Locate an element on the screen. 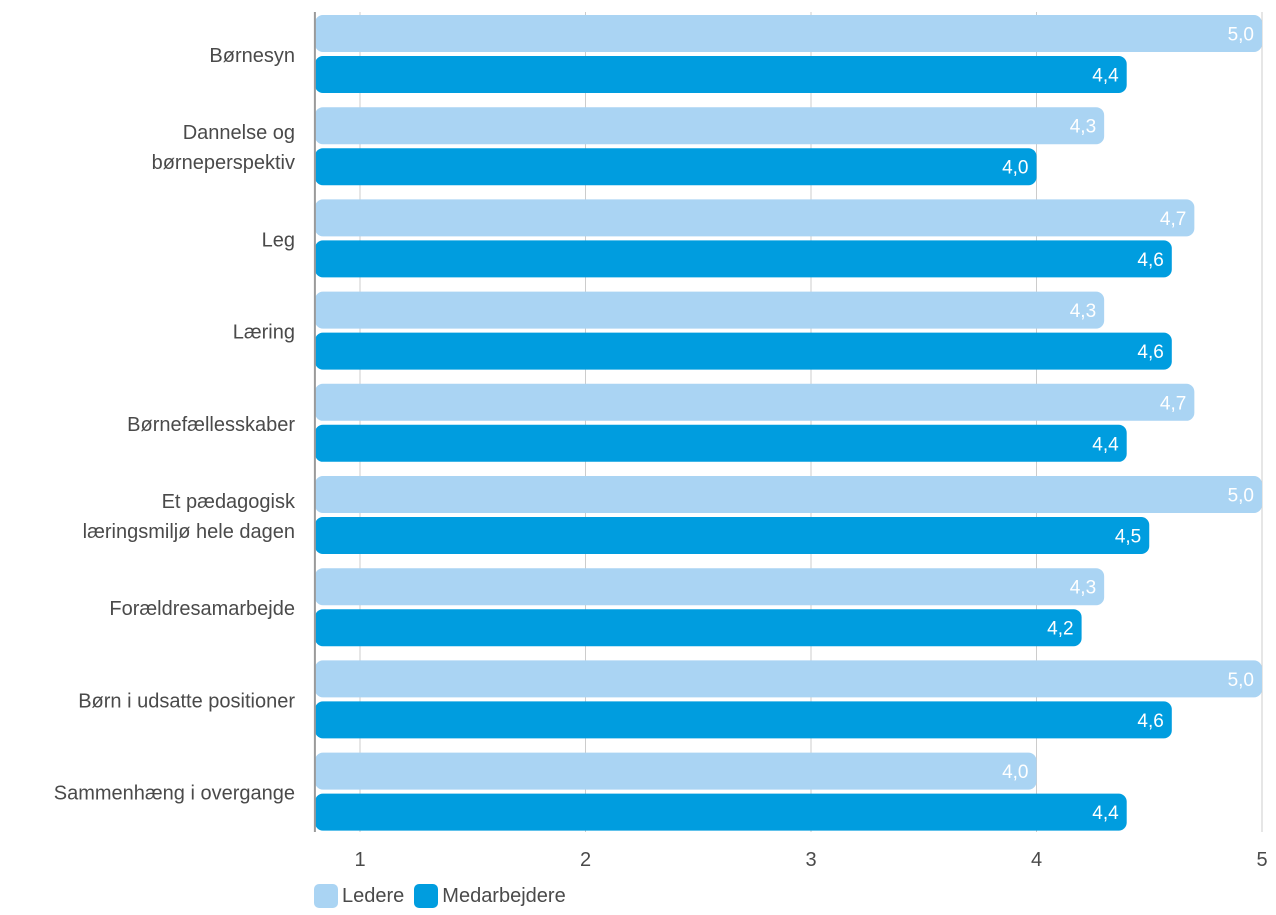  x-tick-label: 3 is located at coordinates (810, 860).